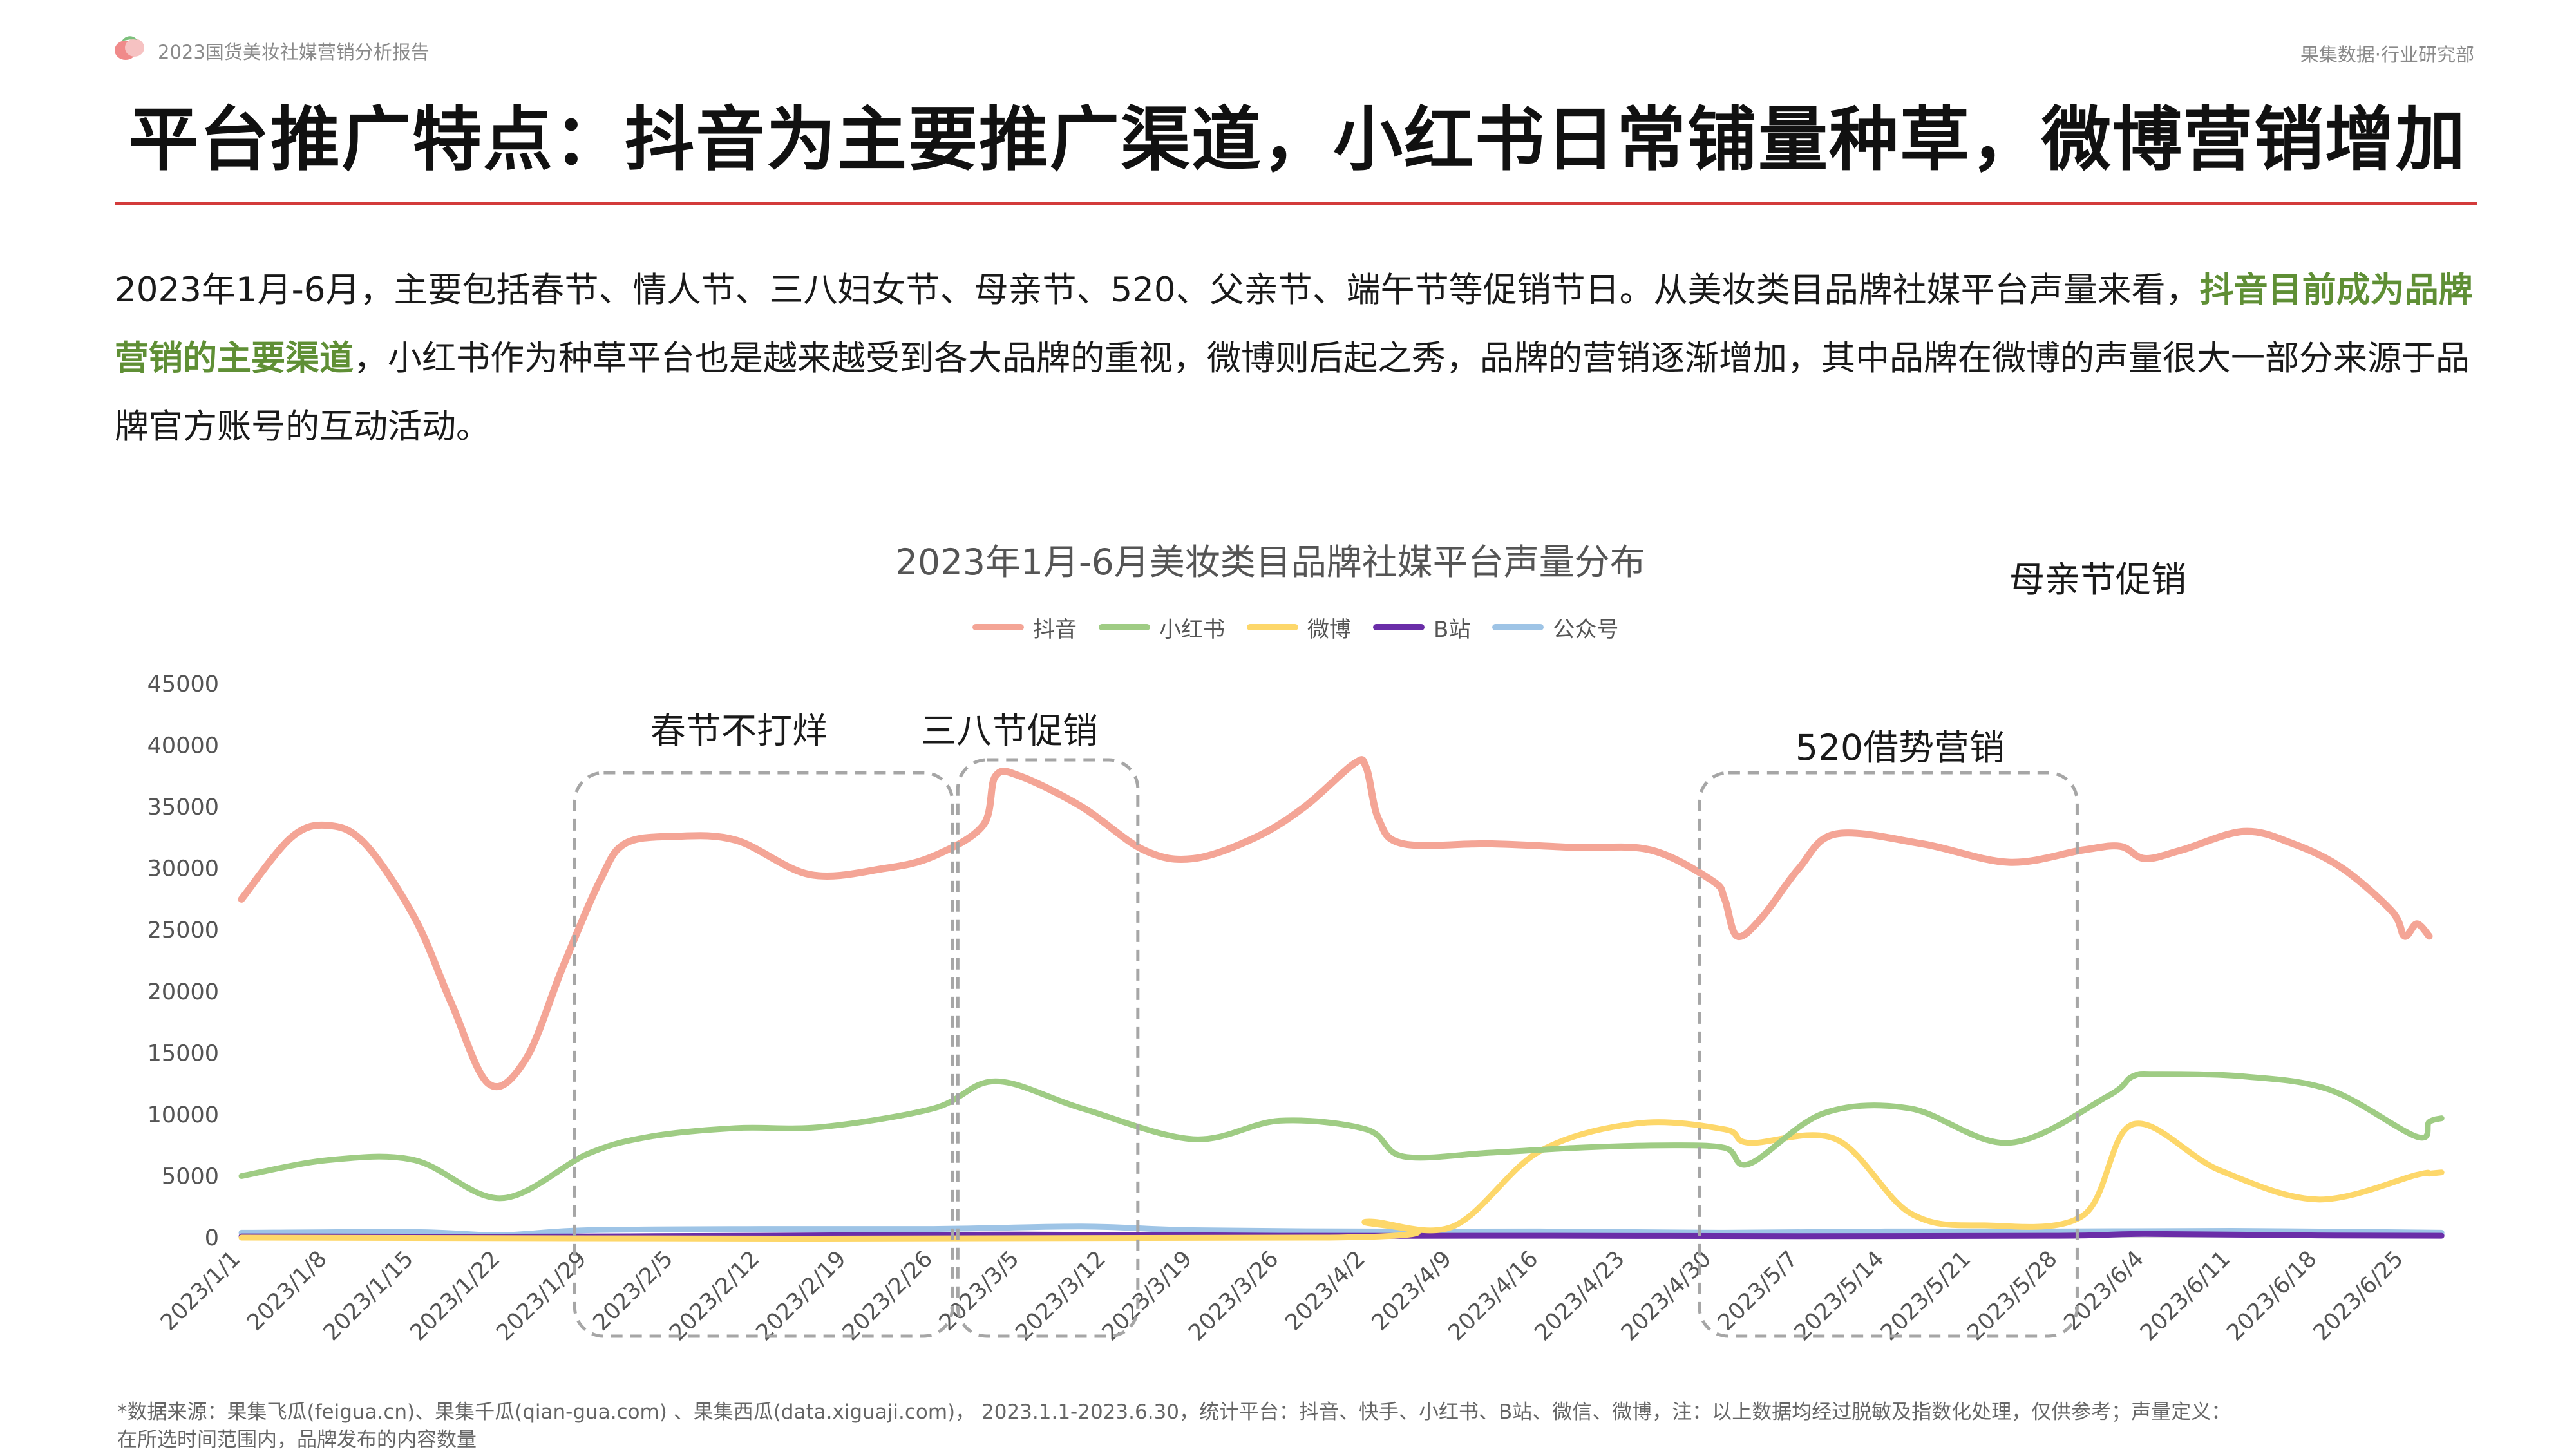 This screenshot has width=2576, height=1454. What do you see at coordinates (2185, 1296) in the screenshot?
I see `x-tick-label: 2023/6/11` at bounding box center [2185, 1296].